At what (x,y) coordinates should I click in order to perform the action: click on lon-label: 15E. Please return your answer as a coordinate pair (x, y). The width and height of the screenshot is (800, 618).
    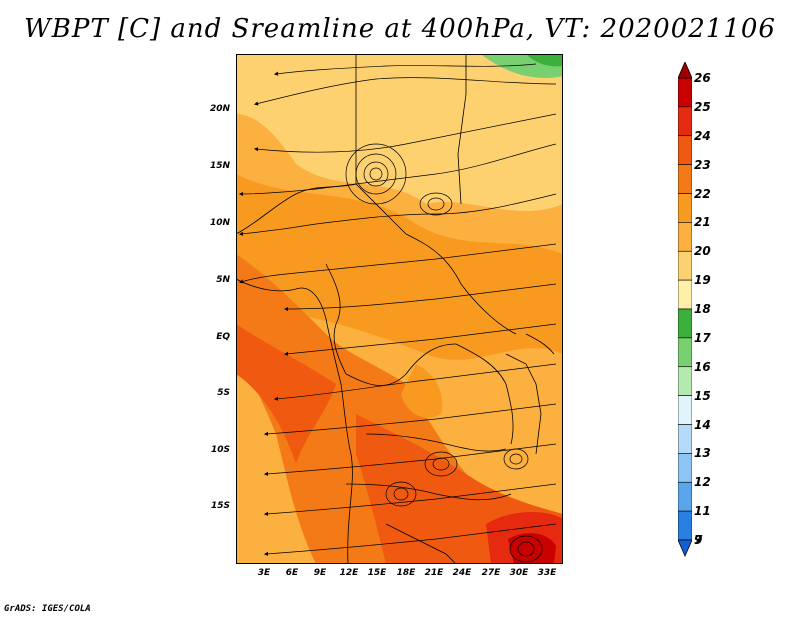
    Looking at the image, I should click on (377, 573).